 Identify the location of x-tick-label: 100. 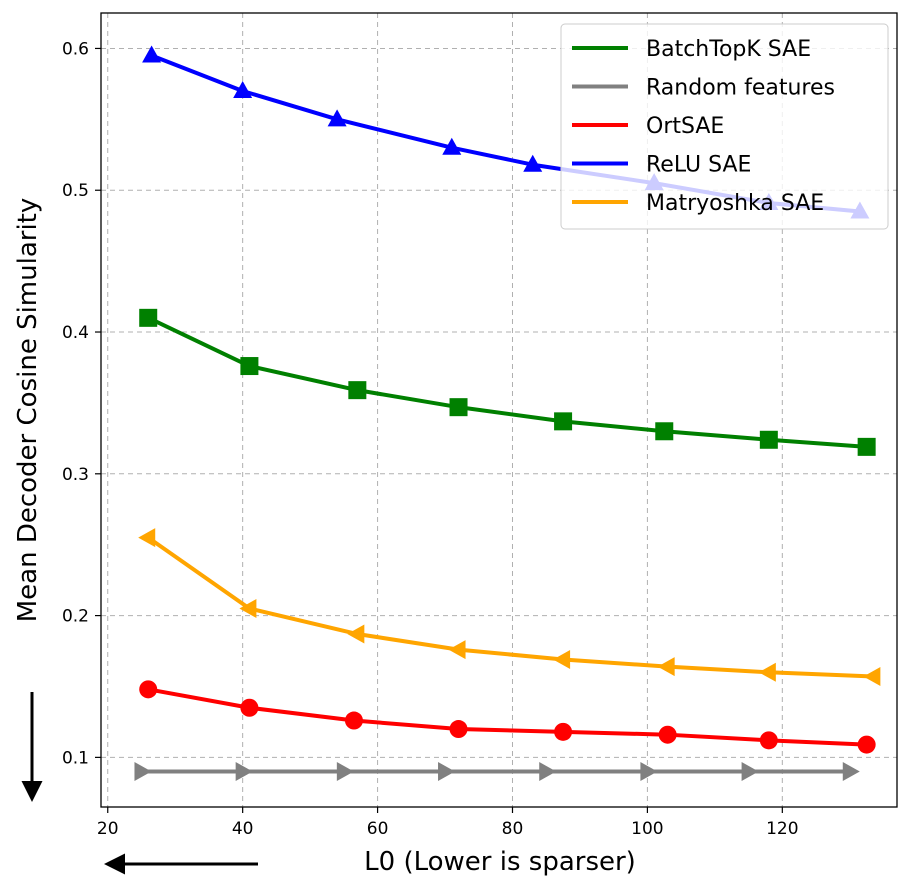
(647, 829).